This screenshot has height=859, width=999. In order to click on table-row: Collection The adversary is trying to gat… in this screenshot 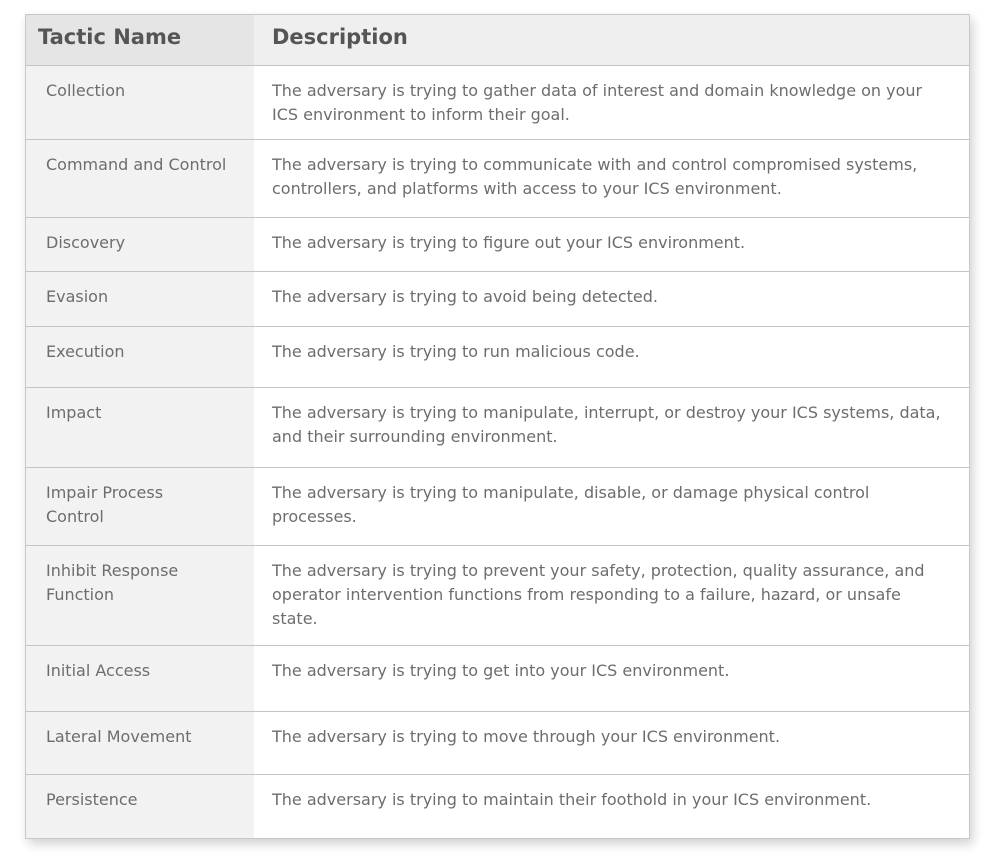, I will do `click(497, 102)`.